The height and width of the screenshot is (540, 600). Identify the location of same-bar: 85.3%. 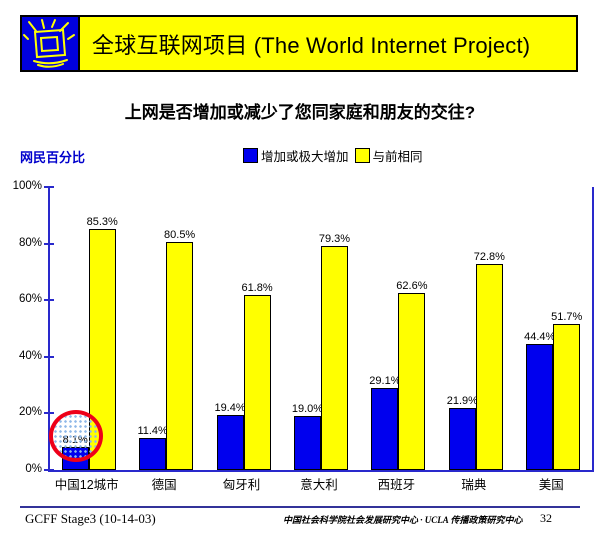
(102, 343).